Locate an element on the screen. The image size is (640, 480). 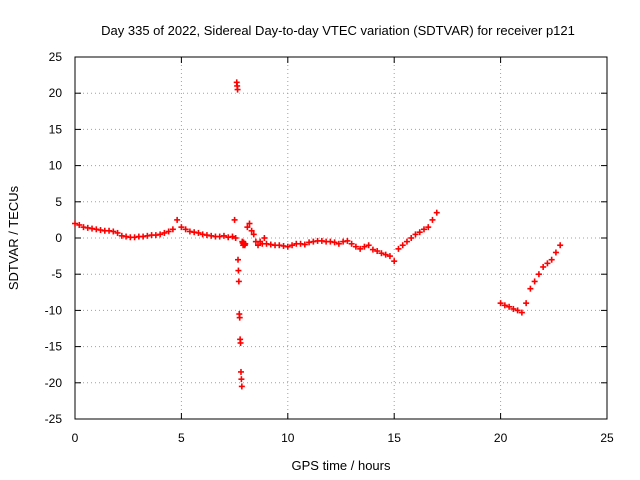
x-axis-label: GPS time / hours is located at coordinates (341, 465).